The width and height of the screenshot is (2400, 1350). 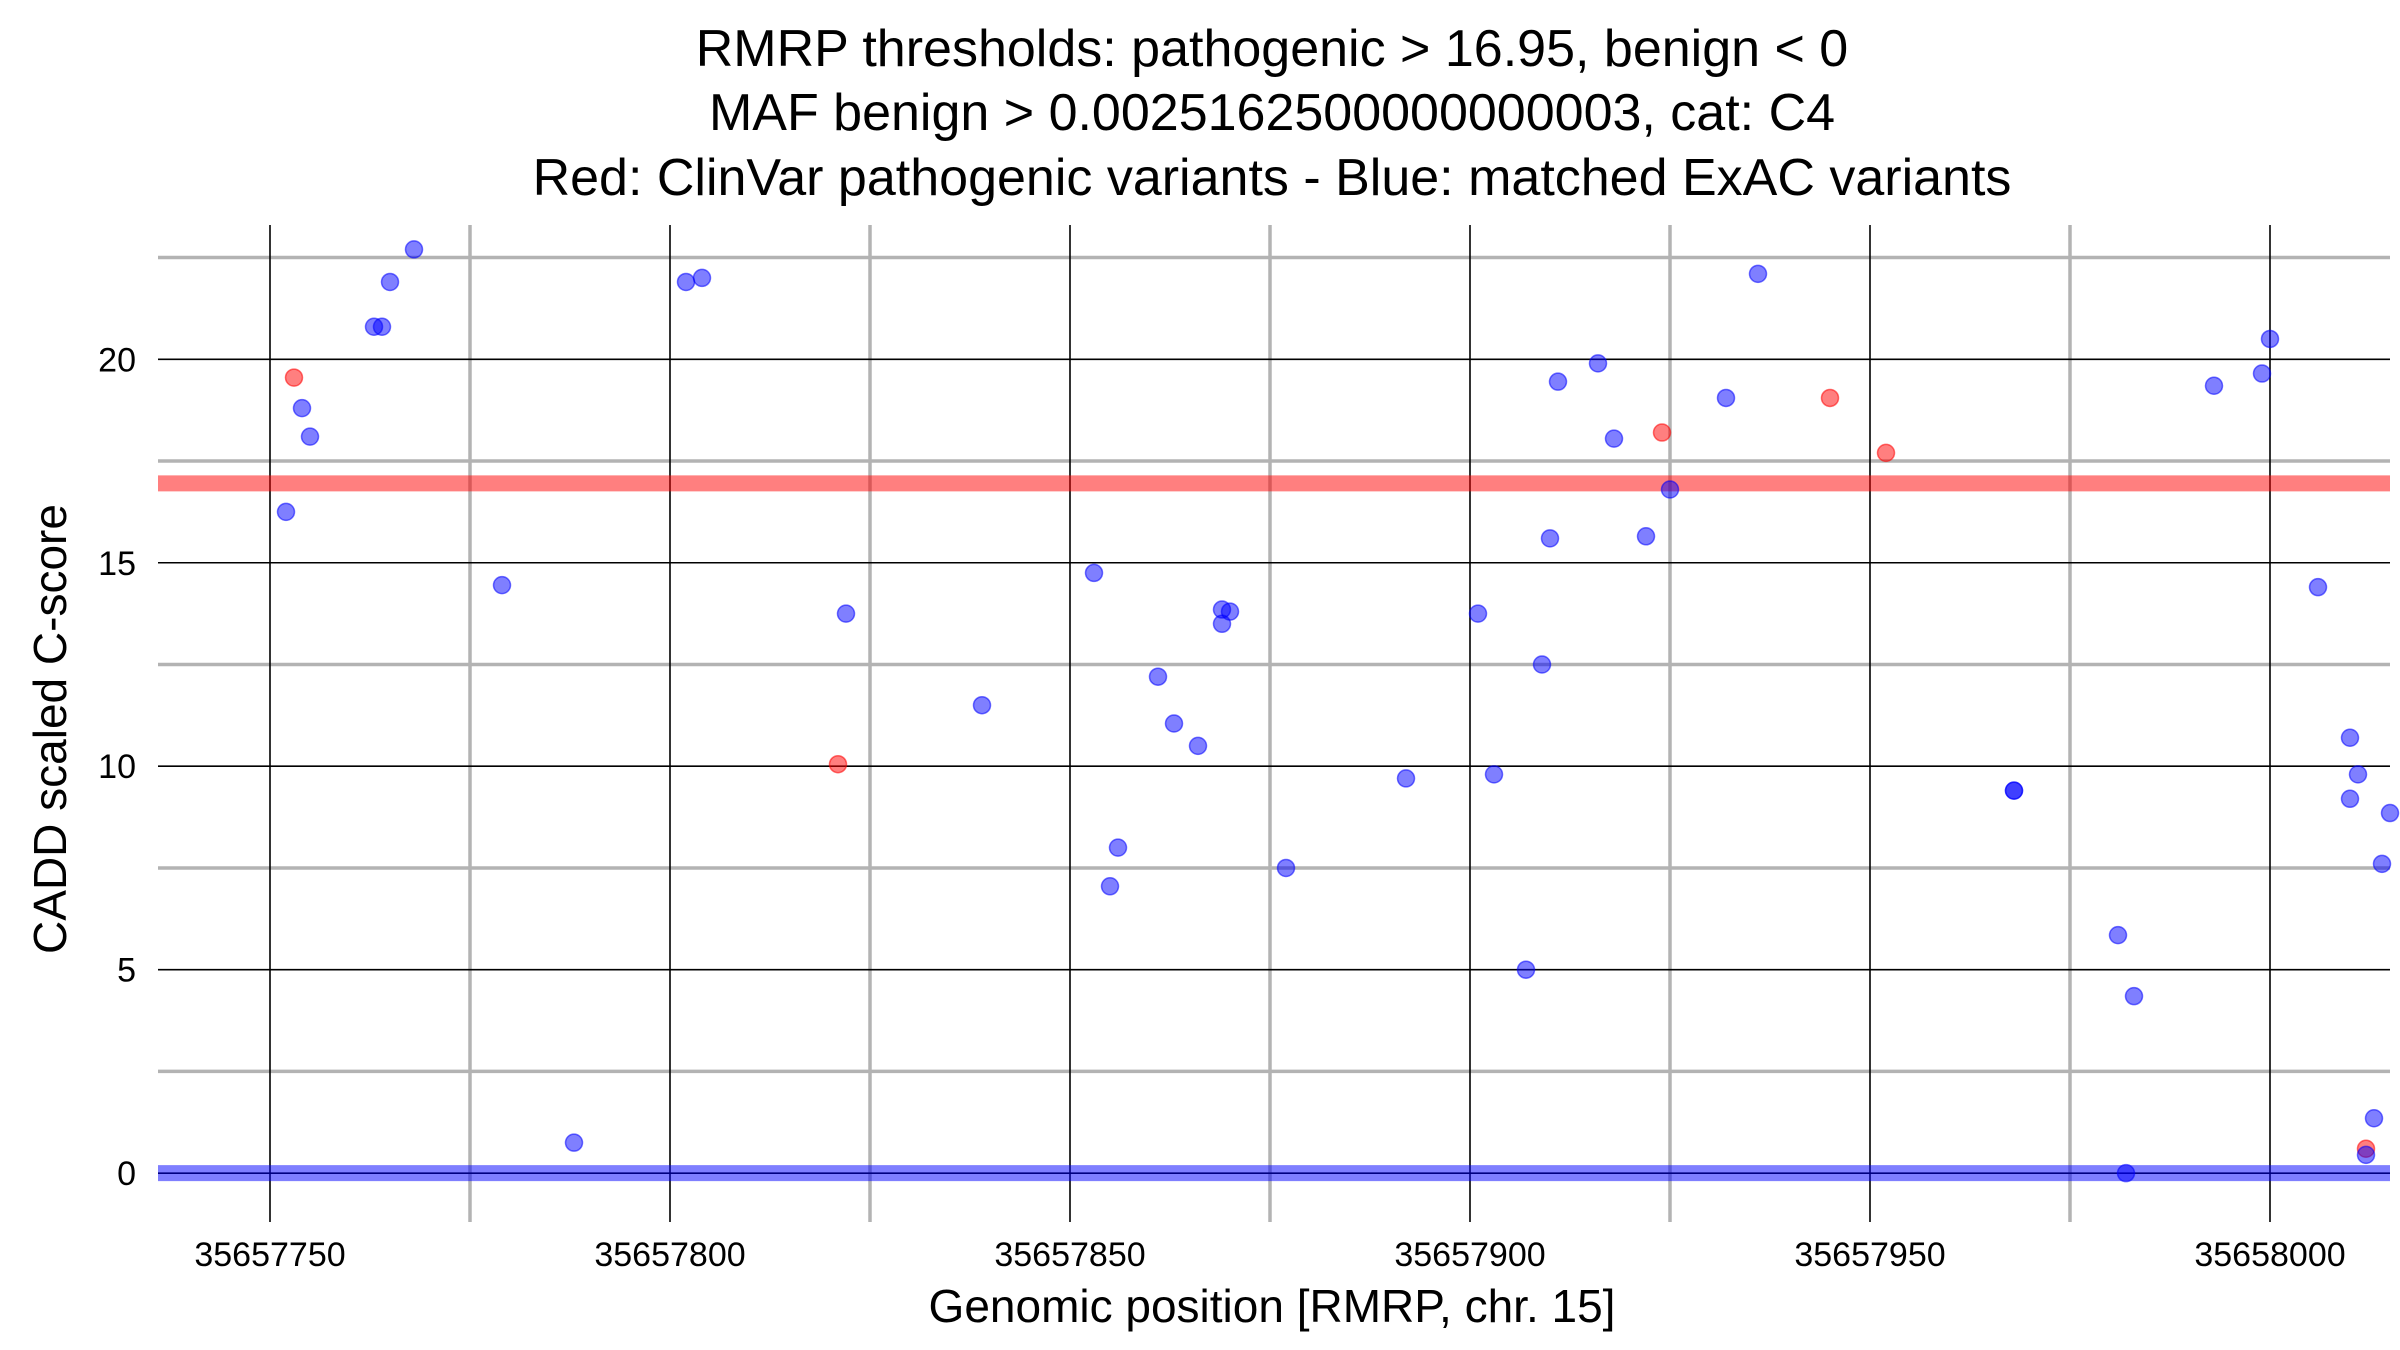 What do you see at coordinates (117, 360) in the screenshot?
I see `y-tick-label: 20` at bounding box center [117, 360].